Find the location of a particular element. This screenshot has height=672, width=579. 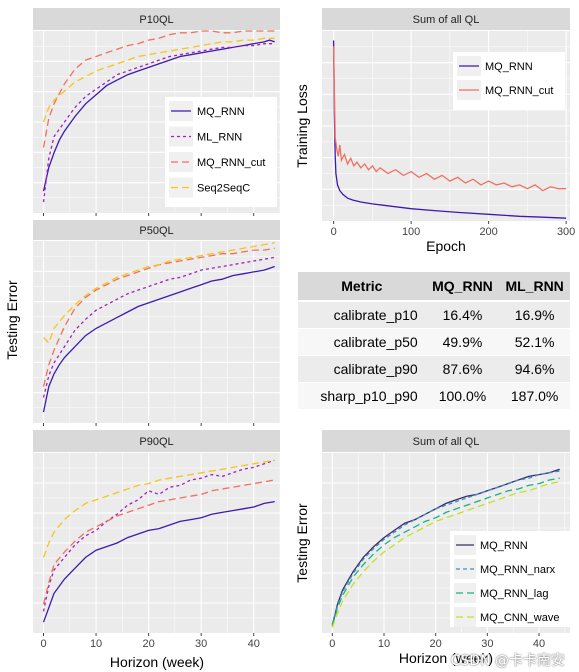

table-cell: 52.1% is located at coordinates (534, 342).